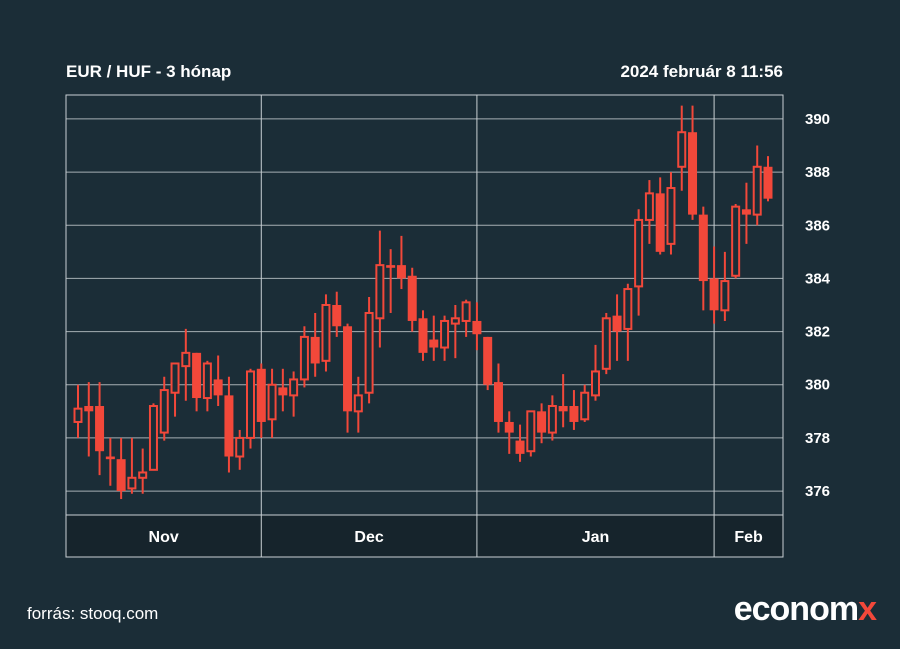  I want to click on logo-x: x, so click(867, 609).